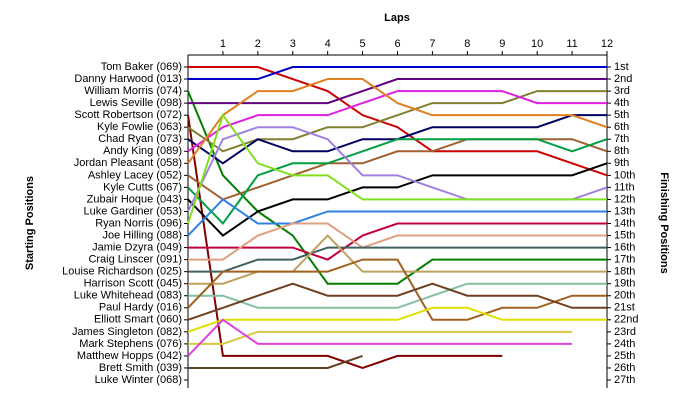 The image size is (700, 405). Describe the element at coordinates (135, 260) in the screenshot. I see `series-label: Craig Linscer (091)` at that location.